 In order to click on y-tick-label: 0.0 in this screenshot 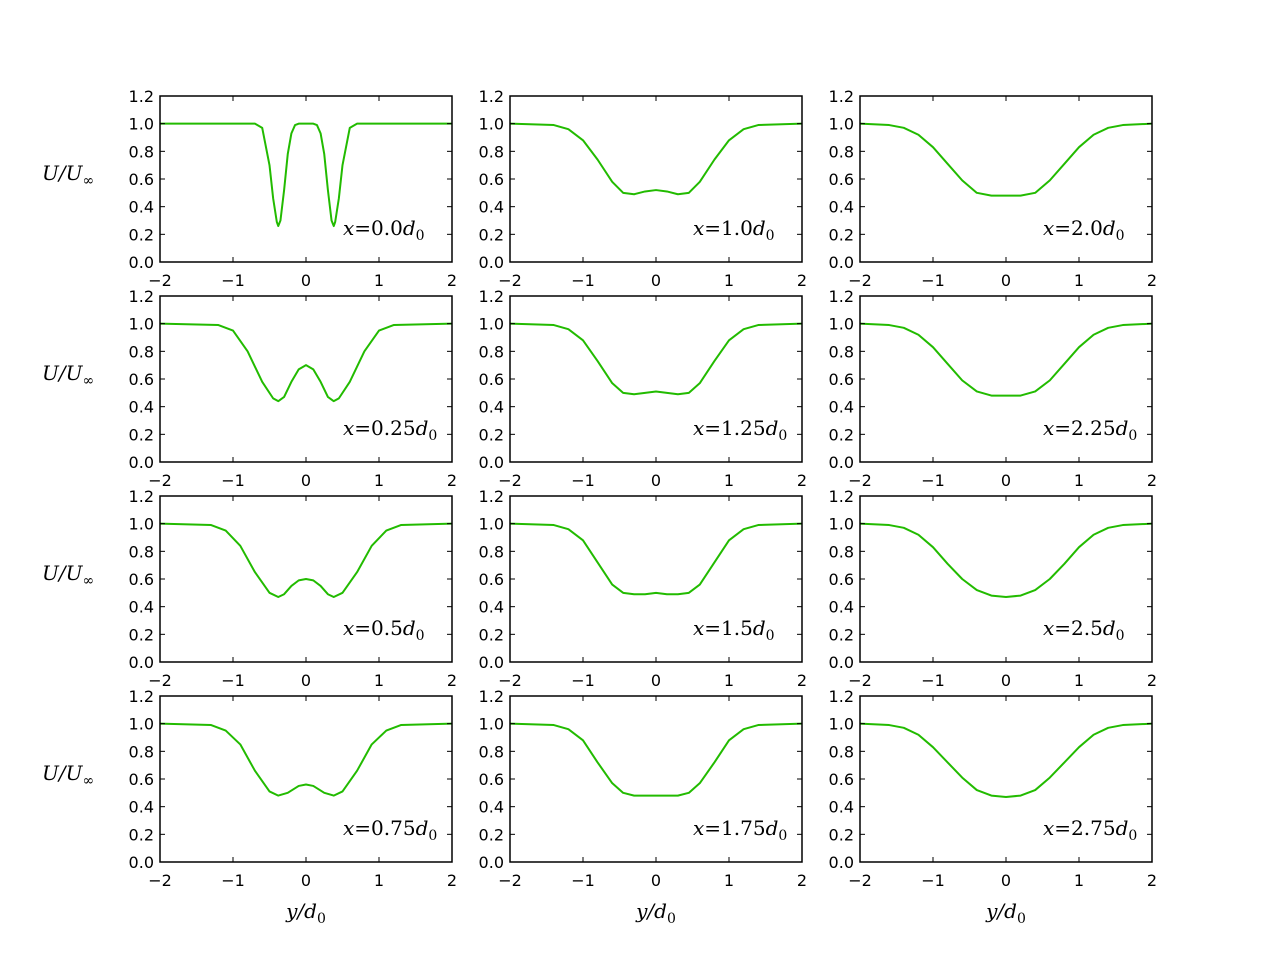, I will do `click(141, 462)`.